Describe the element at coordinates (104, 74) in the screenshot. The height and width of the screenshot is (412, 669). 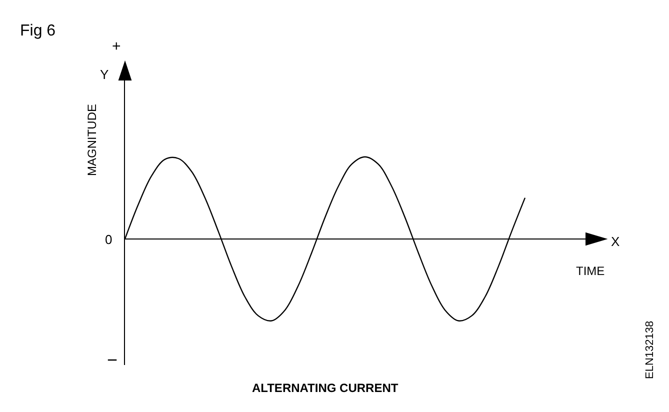
I see `text: Y` at that location.